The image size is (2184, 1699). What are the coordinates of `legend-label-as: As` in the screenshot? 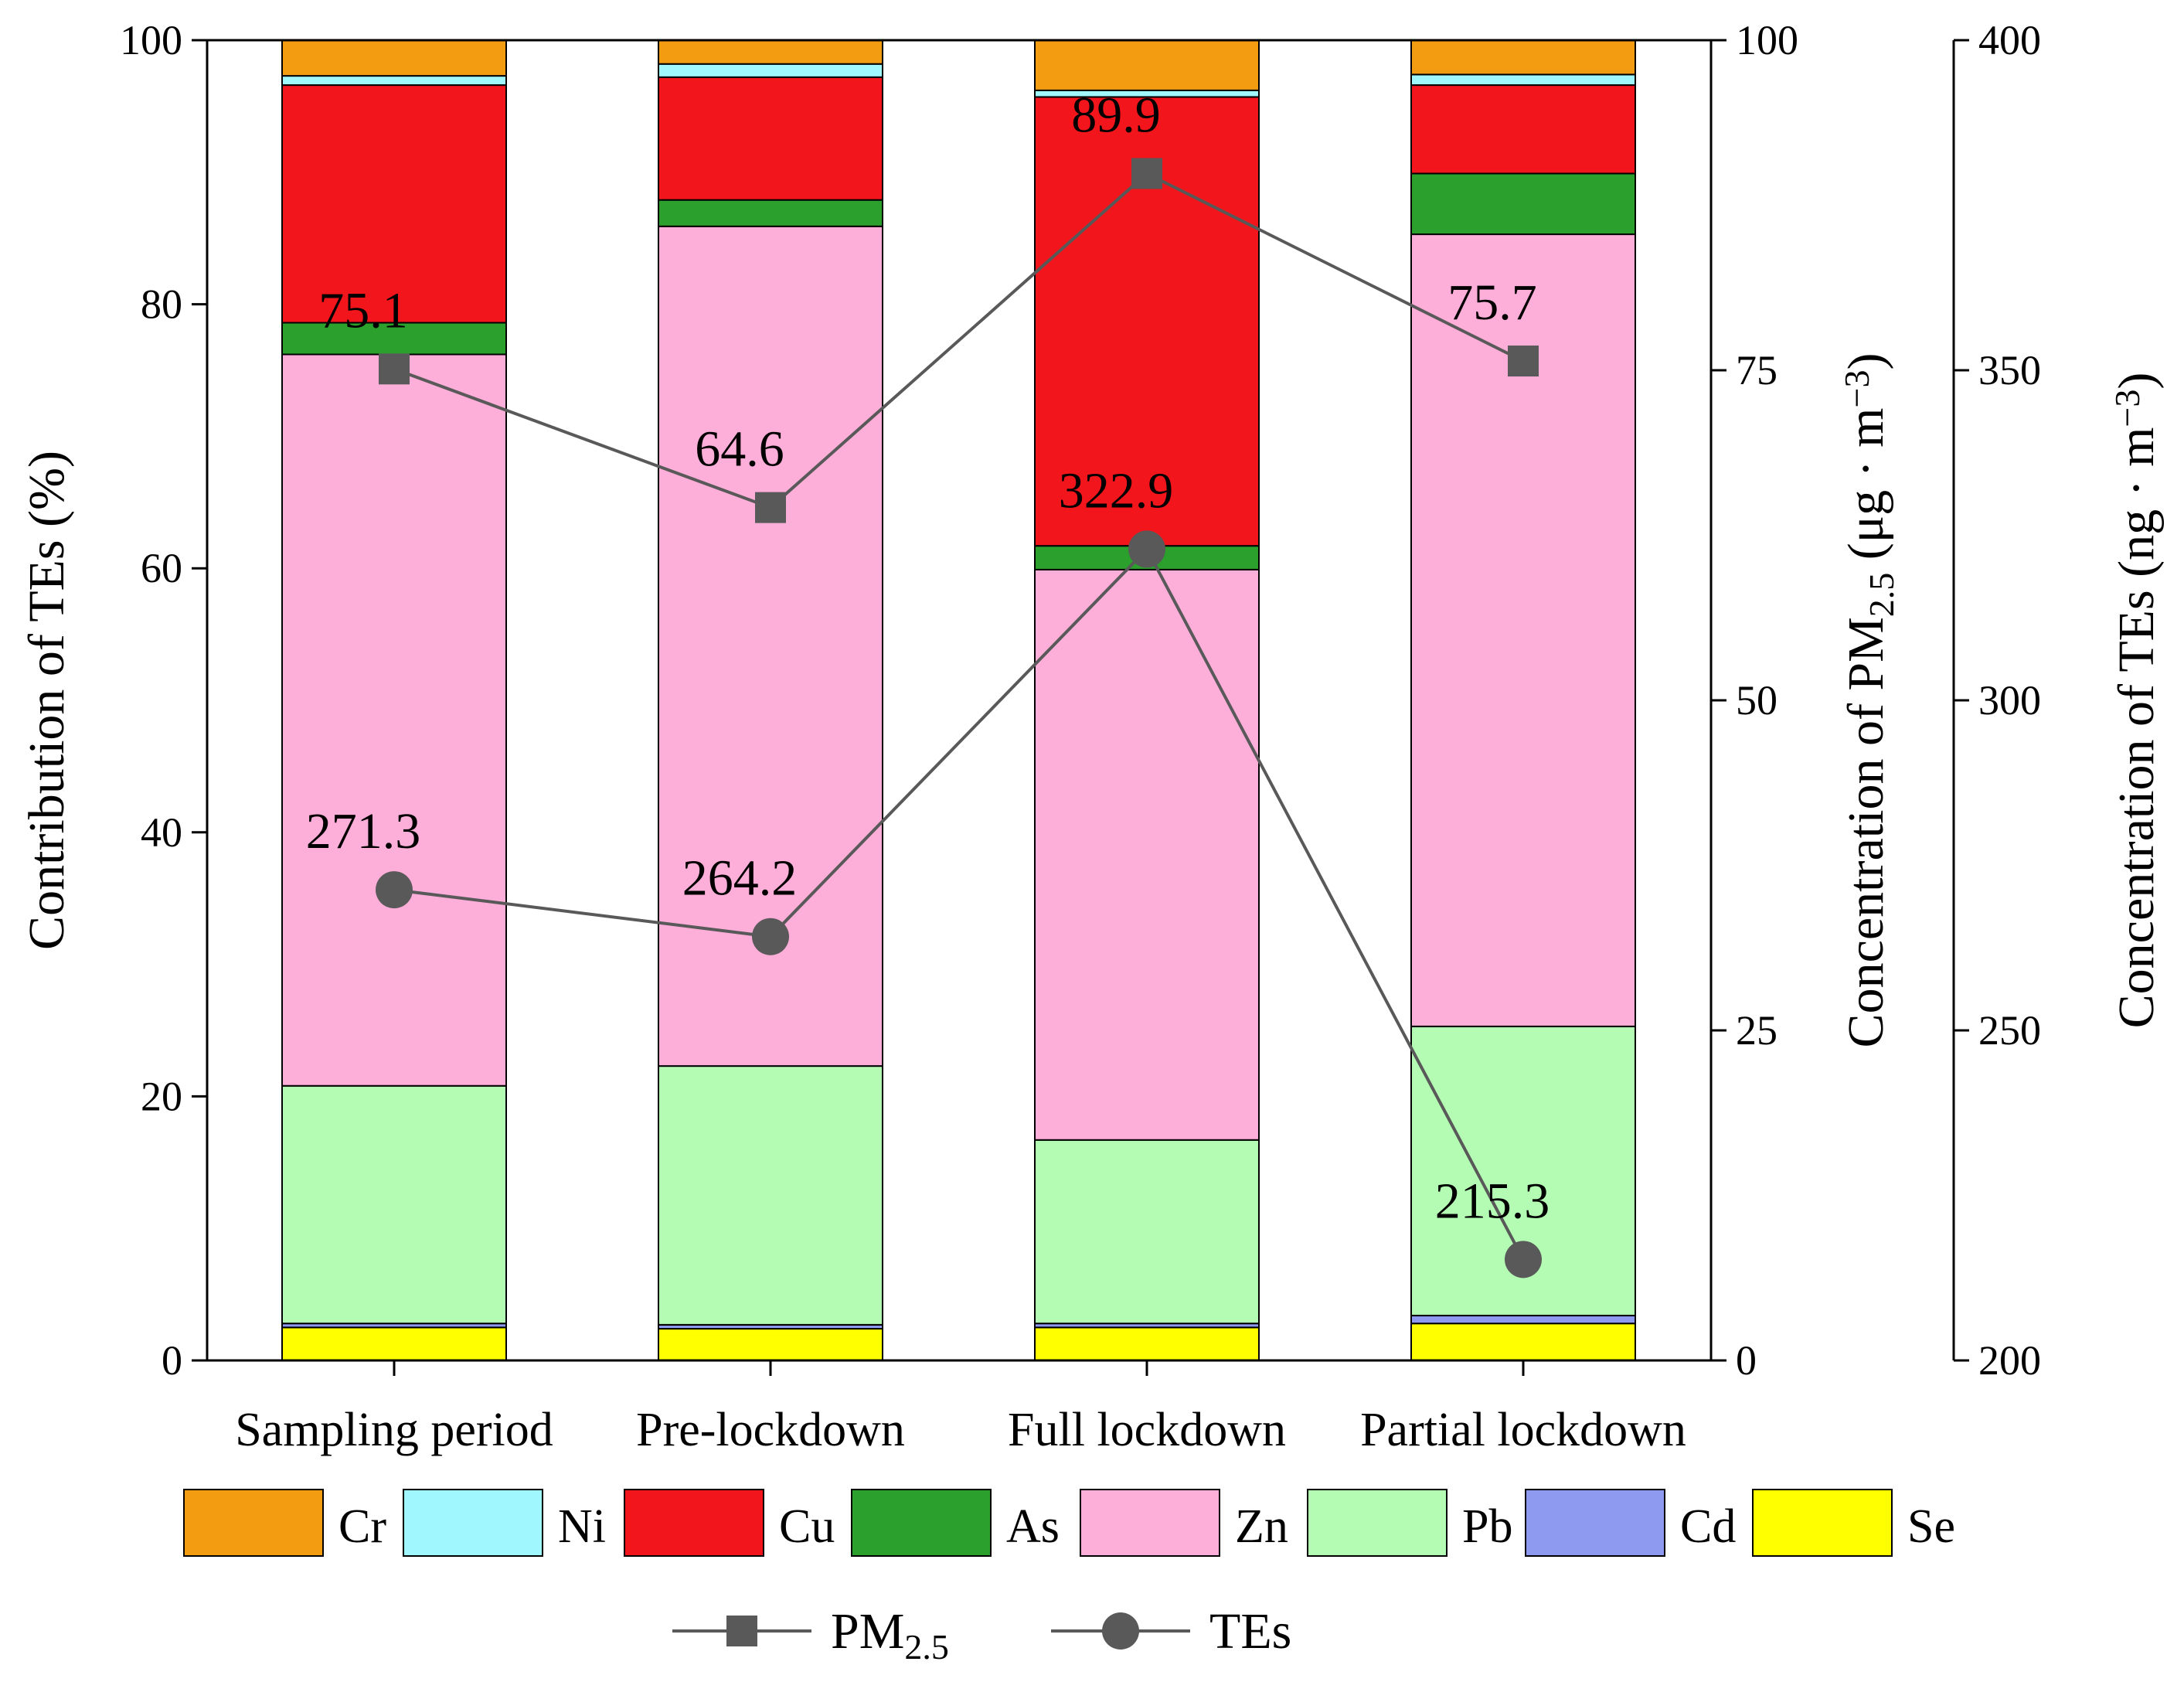 It's located at (1033, 1526).